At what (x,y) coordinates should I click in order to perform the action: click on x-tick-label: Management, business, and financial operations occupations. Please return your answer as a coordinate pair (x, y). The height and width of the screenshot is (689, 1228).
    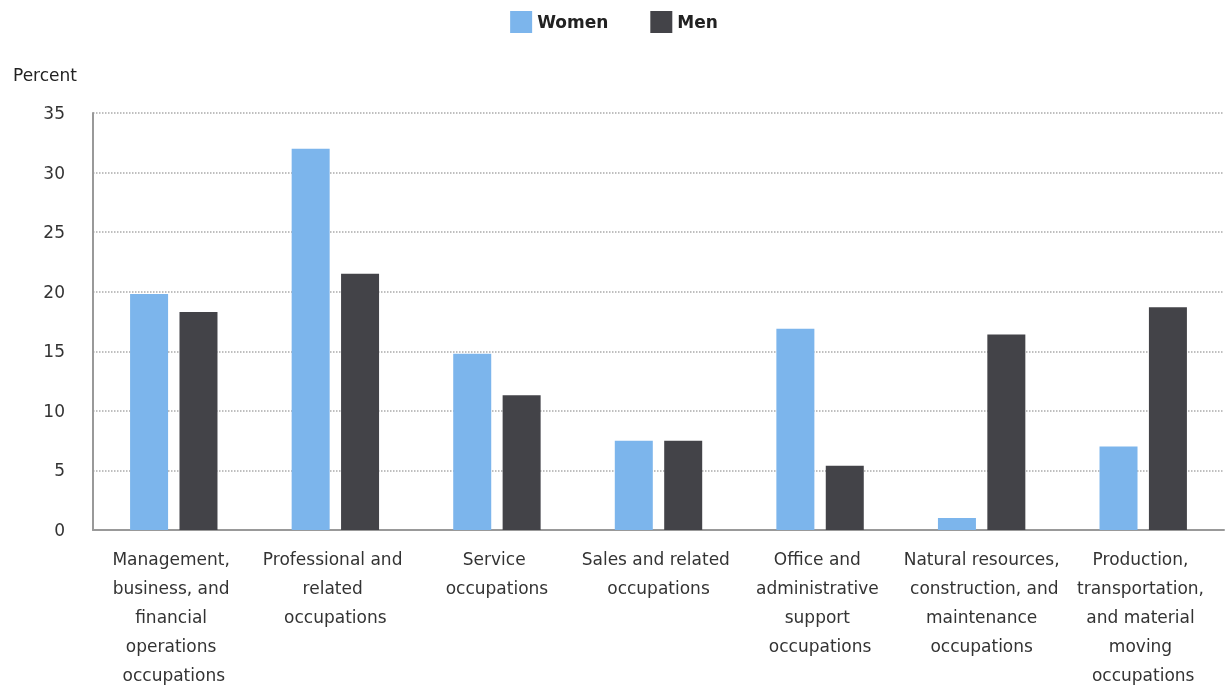
    Looking at the image, I should click on (174, 616).